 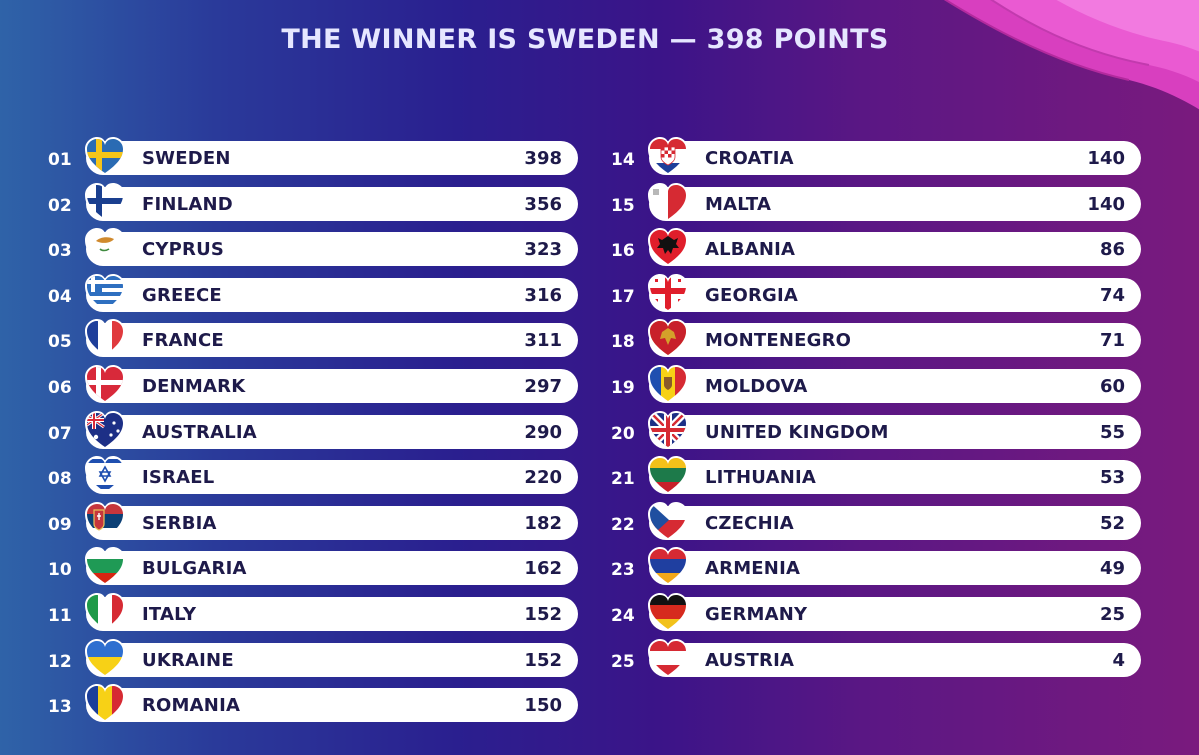 I want to click on result-pill: ROMANIA 150, so click(x=332, y=705).